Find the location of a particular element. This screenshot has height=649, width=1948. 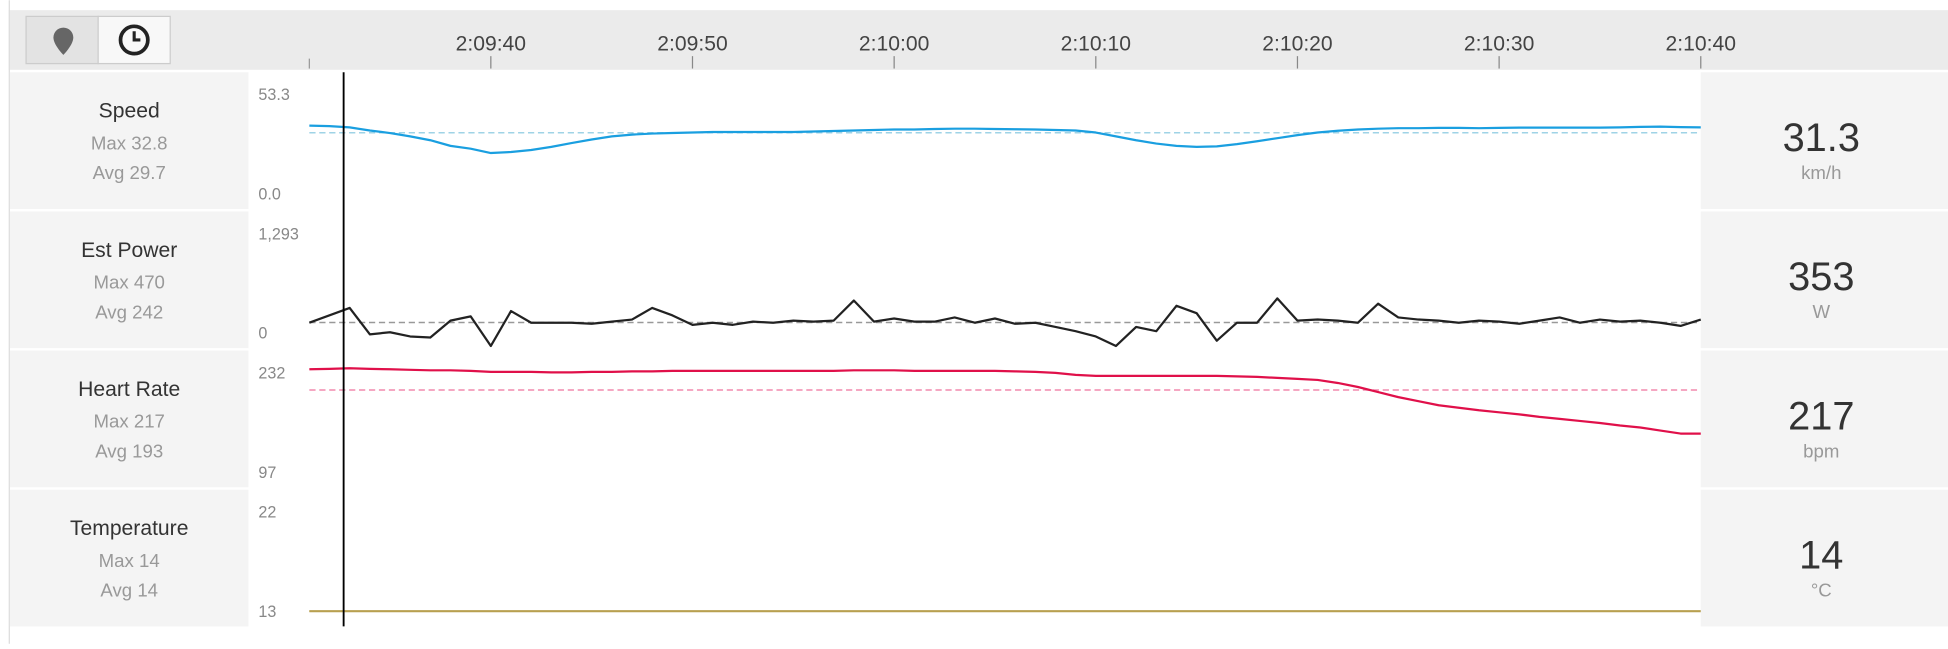

y-tick-label: 1,293 is located at coordinates (278, 234).